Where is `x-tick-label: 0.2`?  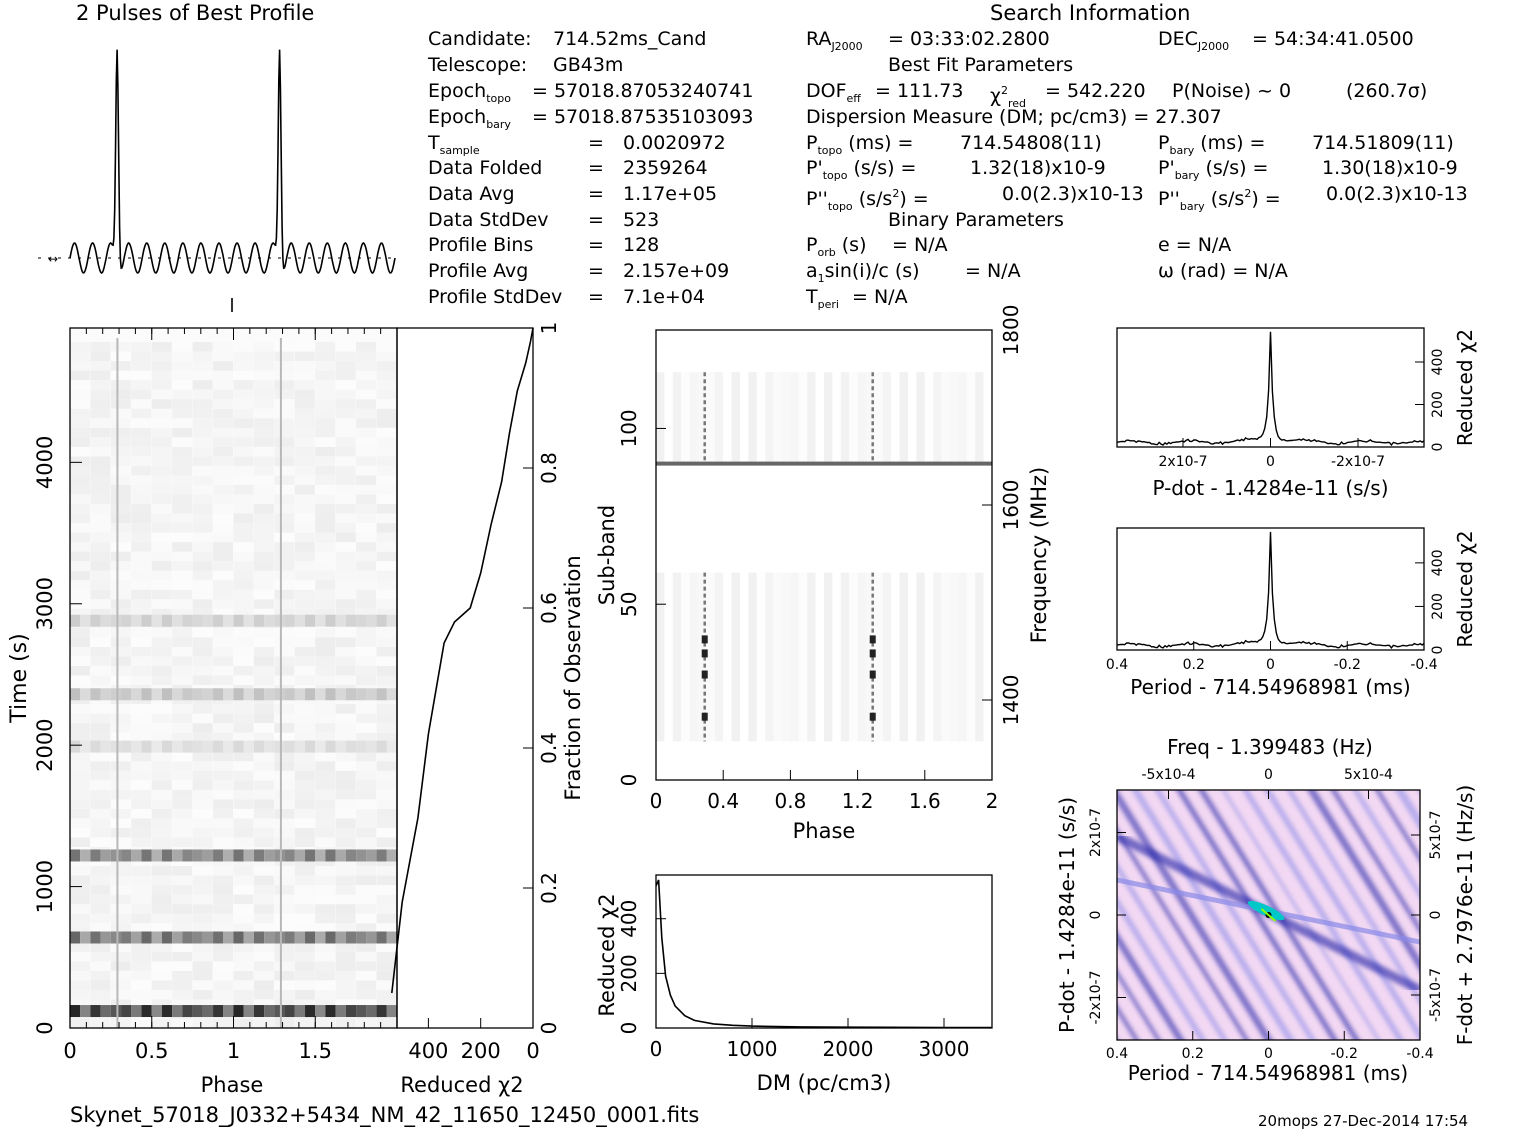 x-tick-label: 0.2 is located at coordinates (1194, 665).